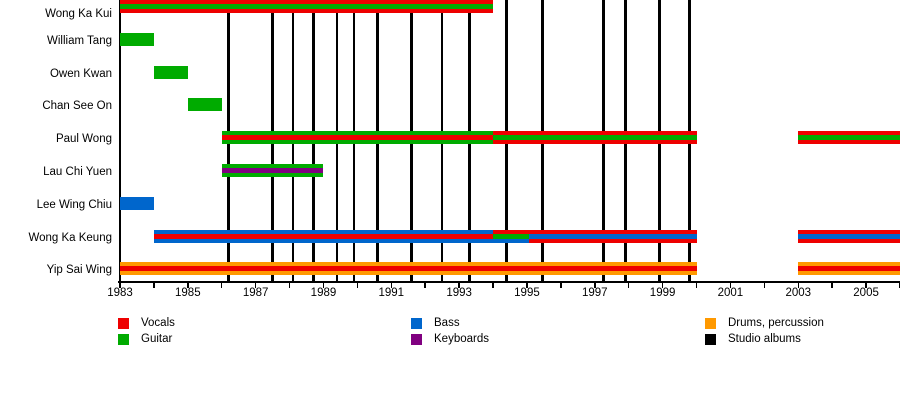  I want to click on axis-tick-label: 1999, so click(662, 293).